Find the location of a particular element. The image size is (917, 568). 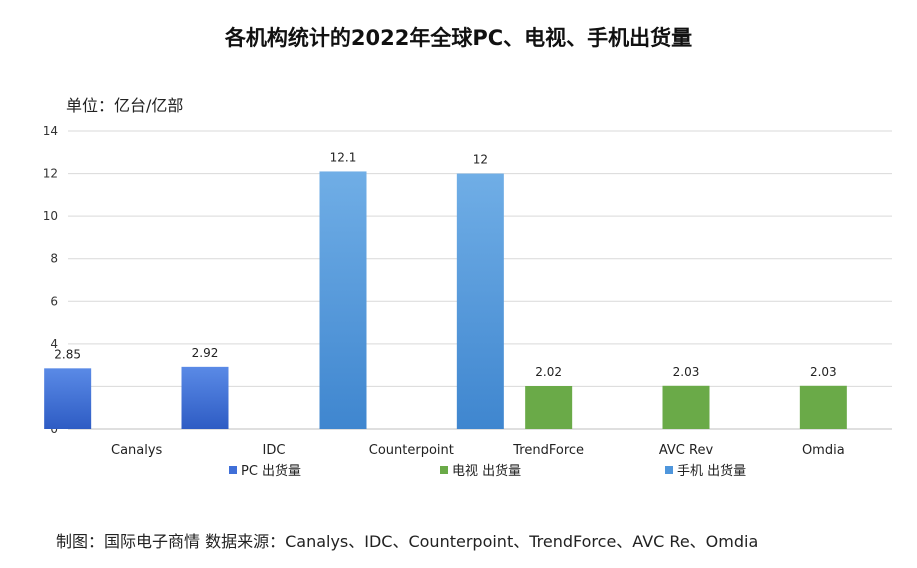

x-tick-label: Omdia is located at coordinates (823, 450).